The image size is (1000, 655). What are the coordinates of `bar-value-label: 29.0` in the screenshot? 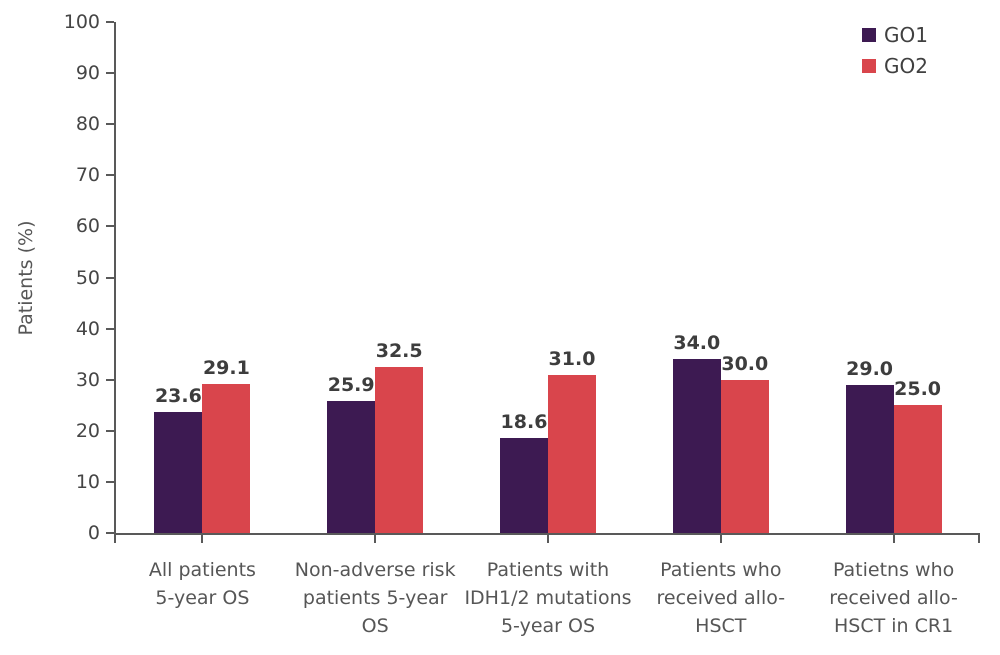 It's located at (870, 368).